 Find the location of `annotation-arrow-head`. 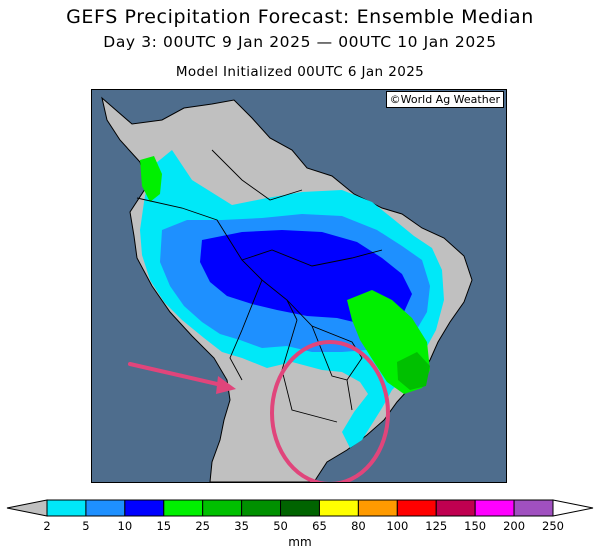

annotation-arrow-head is located at coordinates (226, 385).